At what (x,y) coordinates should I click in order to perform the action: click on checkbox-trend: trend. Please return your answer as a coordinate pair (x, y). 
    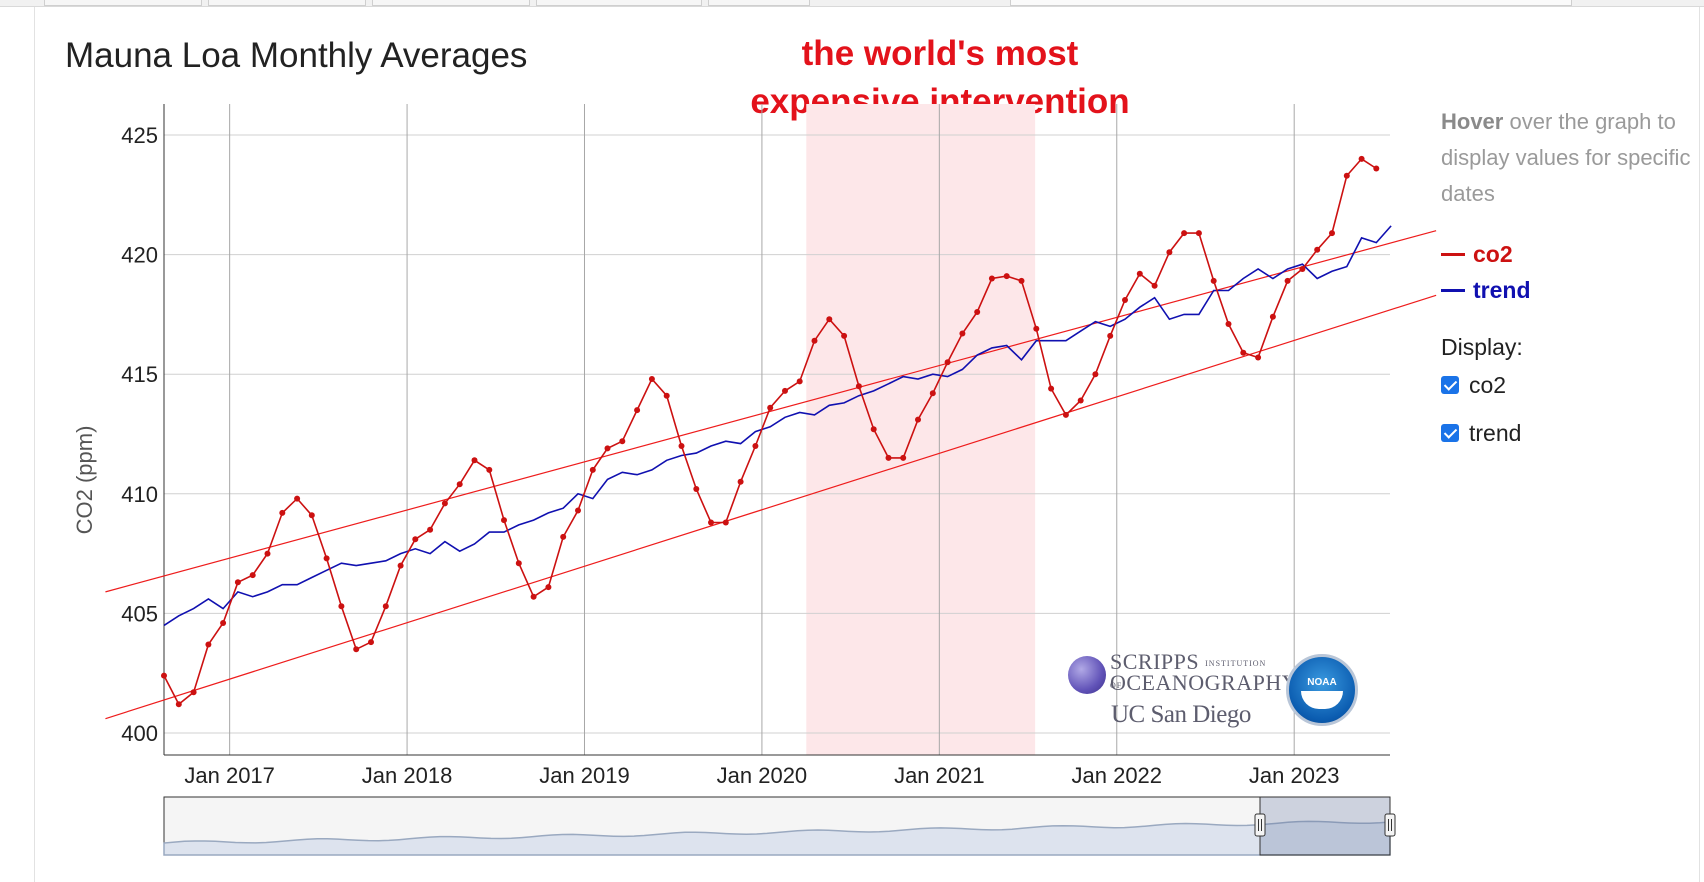
    Looking at the image, I should click on (1566, 433).